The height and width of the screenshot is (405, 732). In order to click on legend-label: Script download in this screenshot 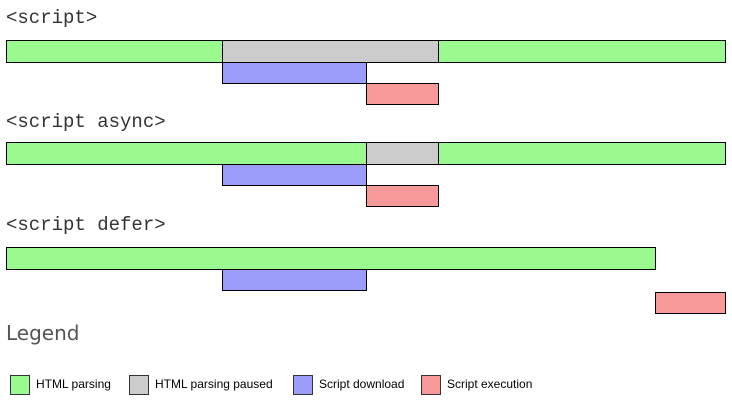, I will do `click(362, 384)`.